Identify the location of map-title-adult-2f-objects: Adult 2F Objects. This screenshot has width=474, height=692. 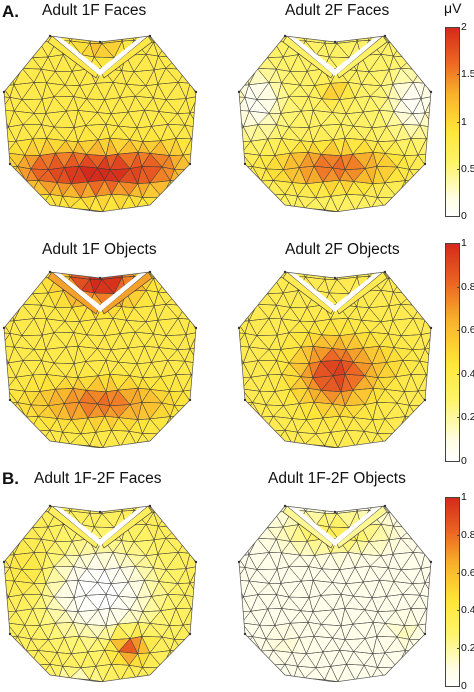
(342, 249).